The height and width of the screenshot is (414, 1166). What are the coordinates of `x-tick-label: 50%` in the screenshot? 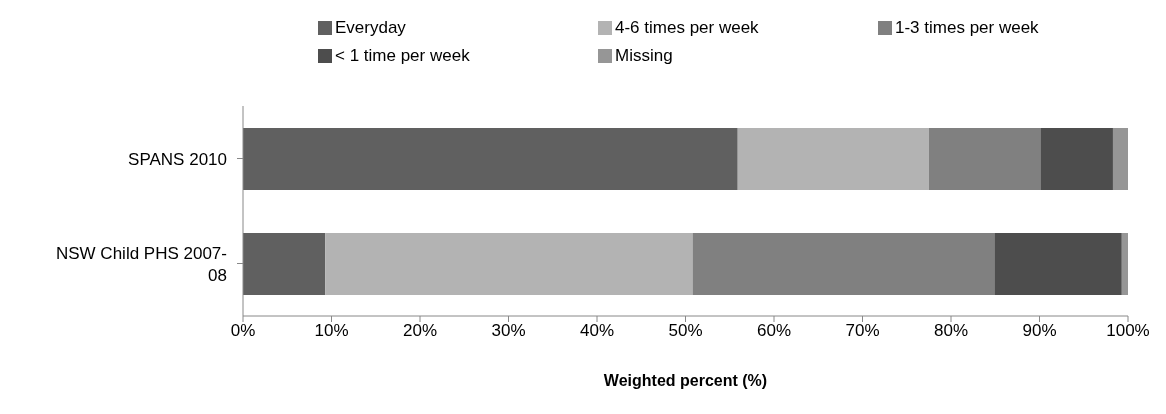 It's located at (685, 331).